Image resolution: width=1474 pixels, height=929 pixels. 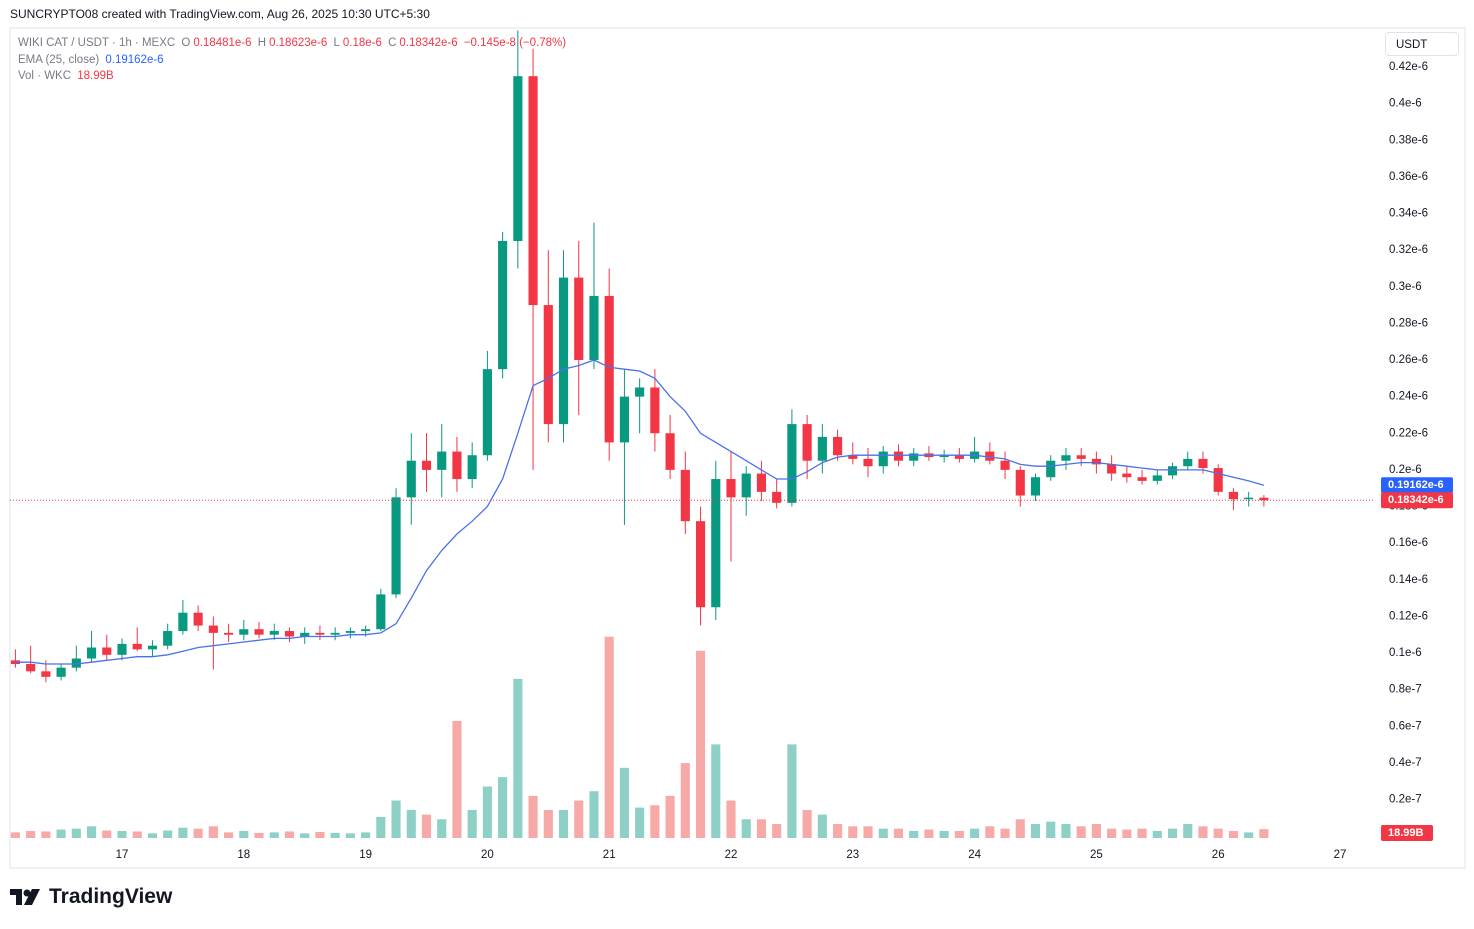 What do you see at coordinates (1405, 690) in the screenshot?
I see `y-tick-label: 0.8e-7` at bounding box center [1405, 690].